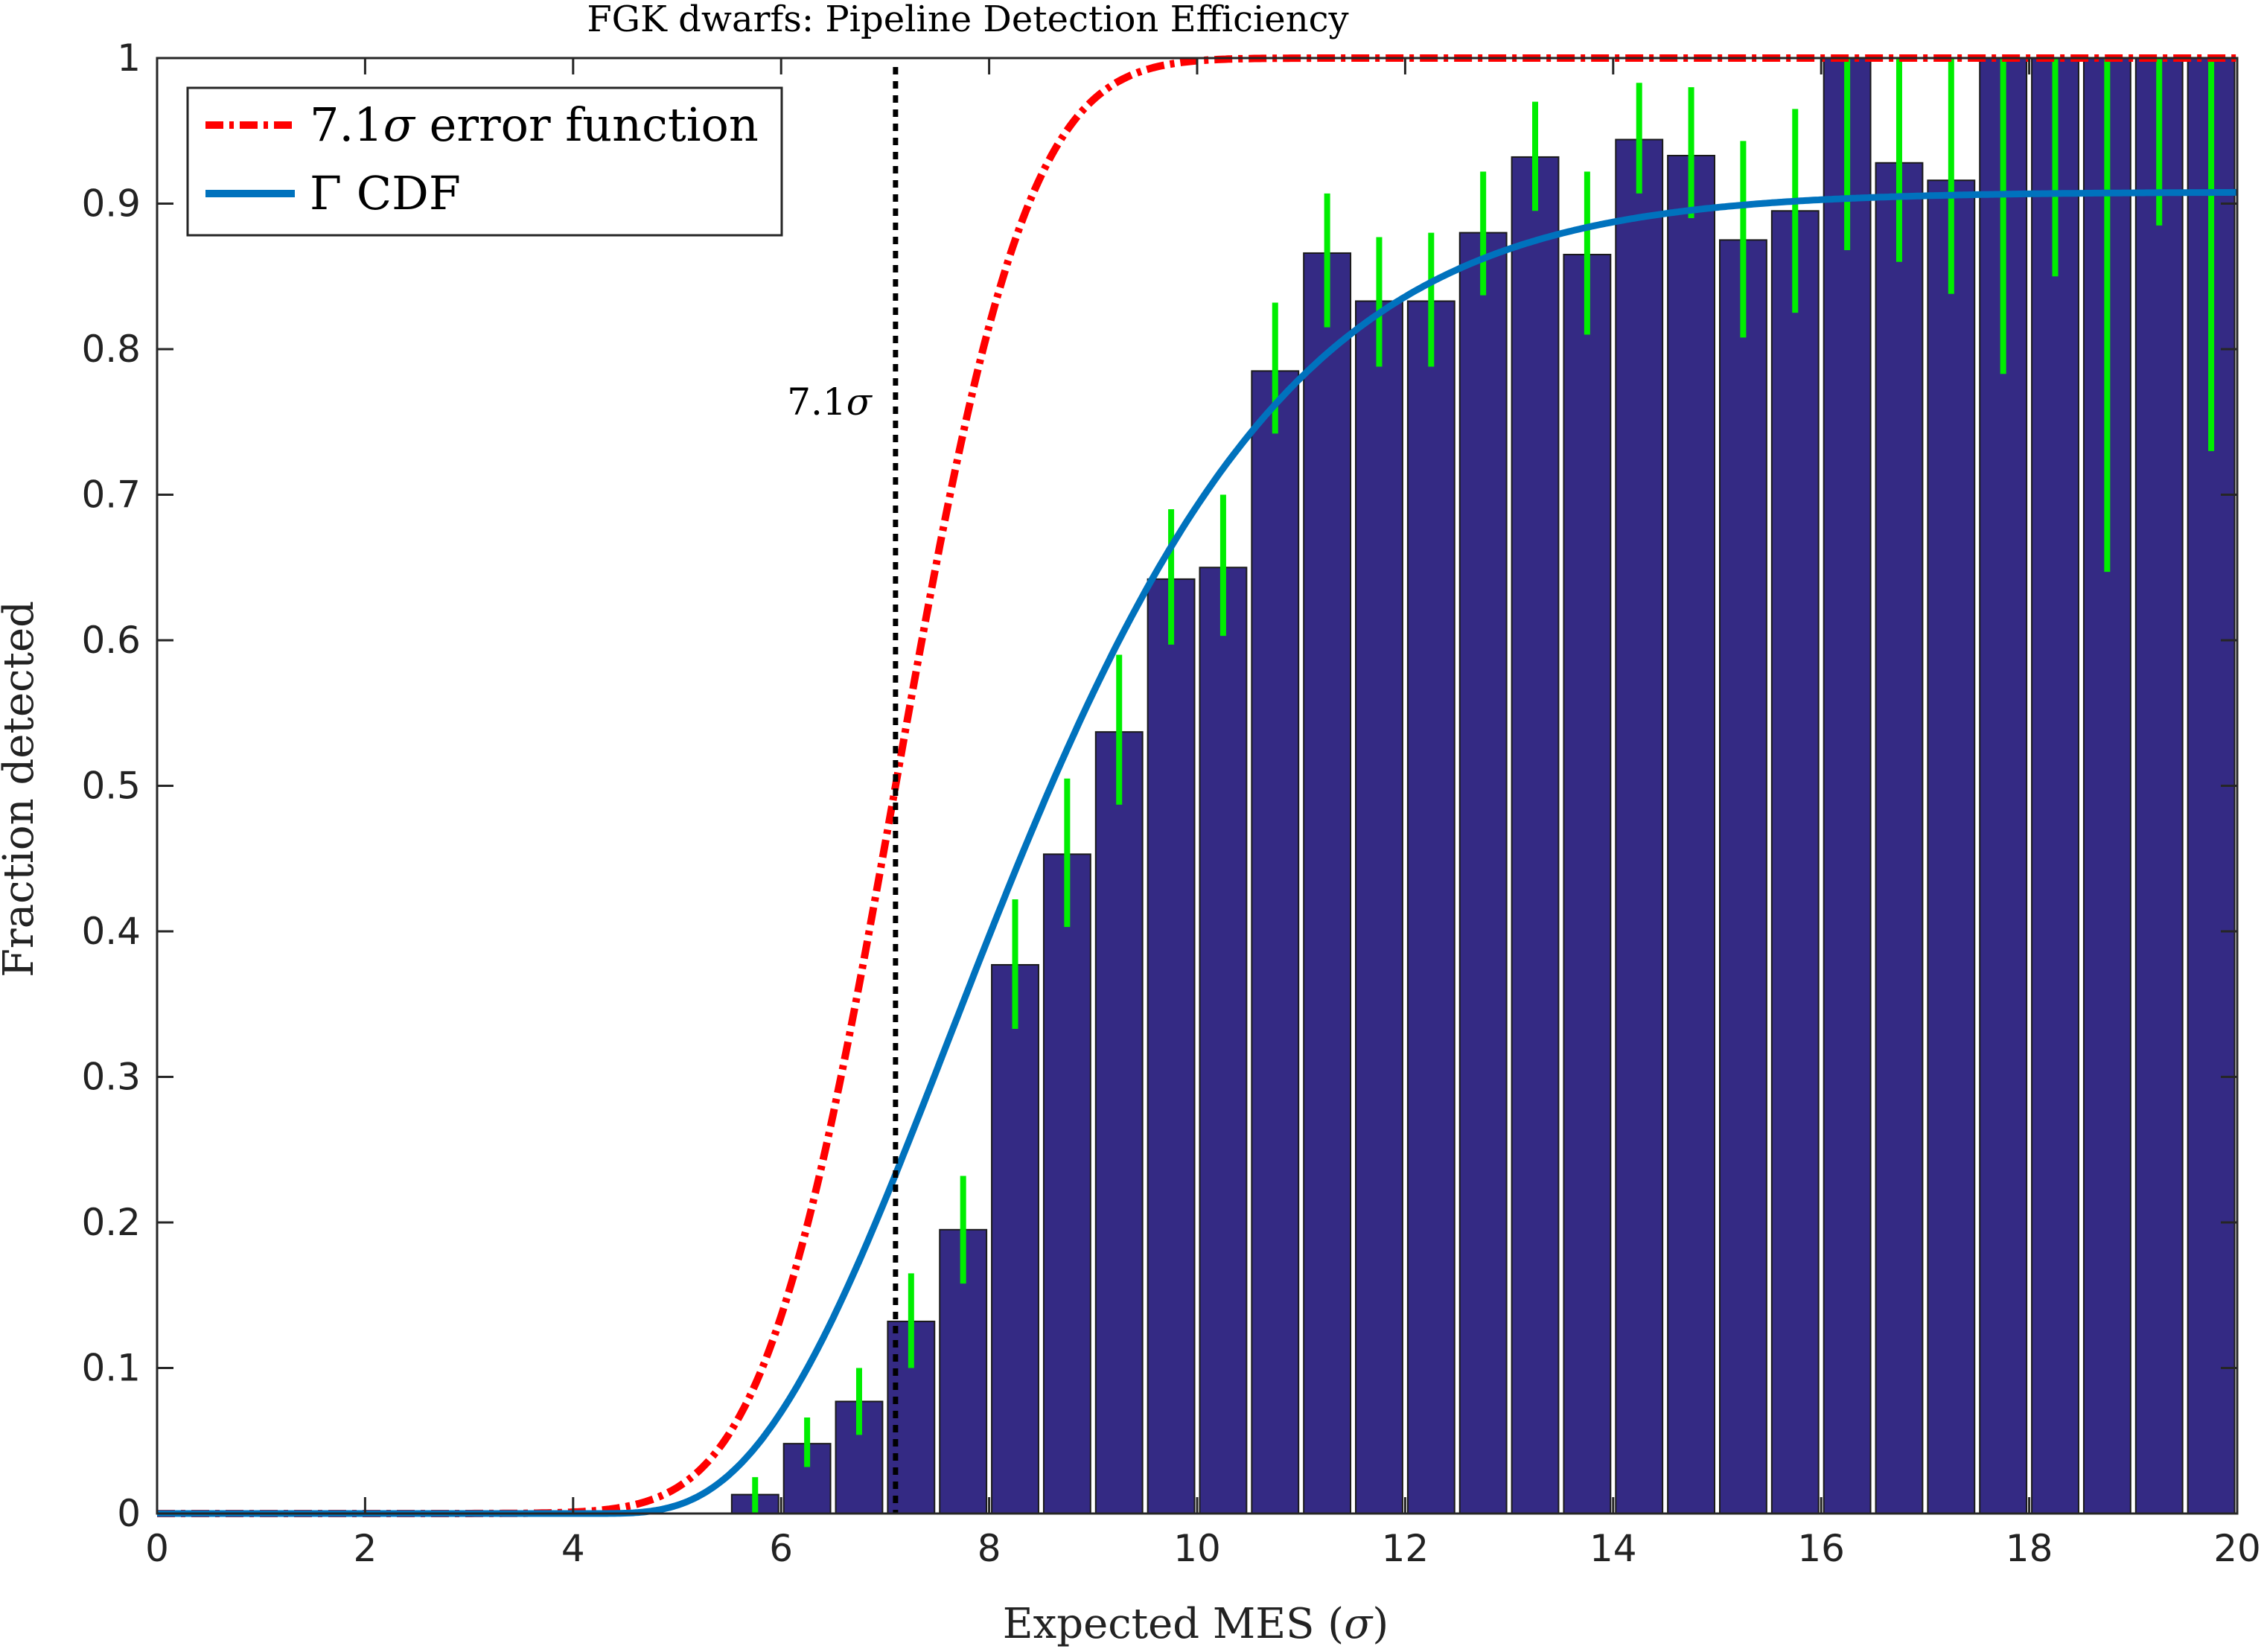  I want to click on x-tick-label: 2, so click(365, 1548).